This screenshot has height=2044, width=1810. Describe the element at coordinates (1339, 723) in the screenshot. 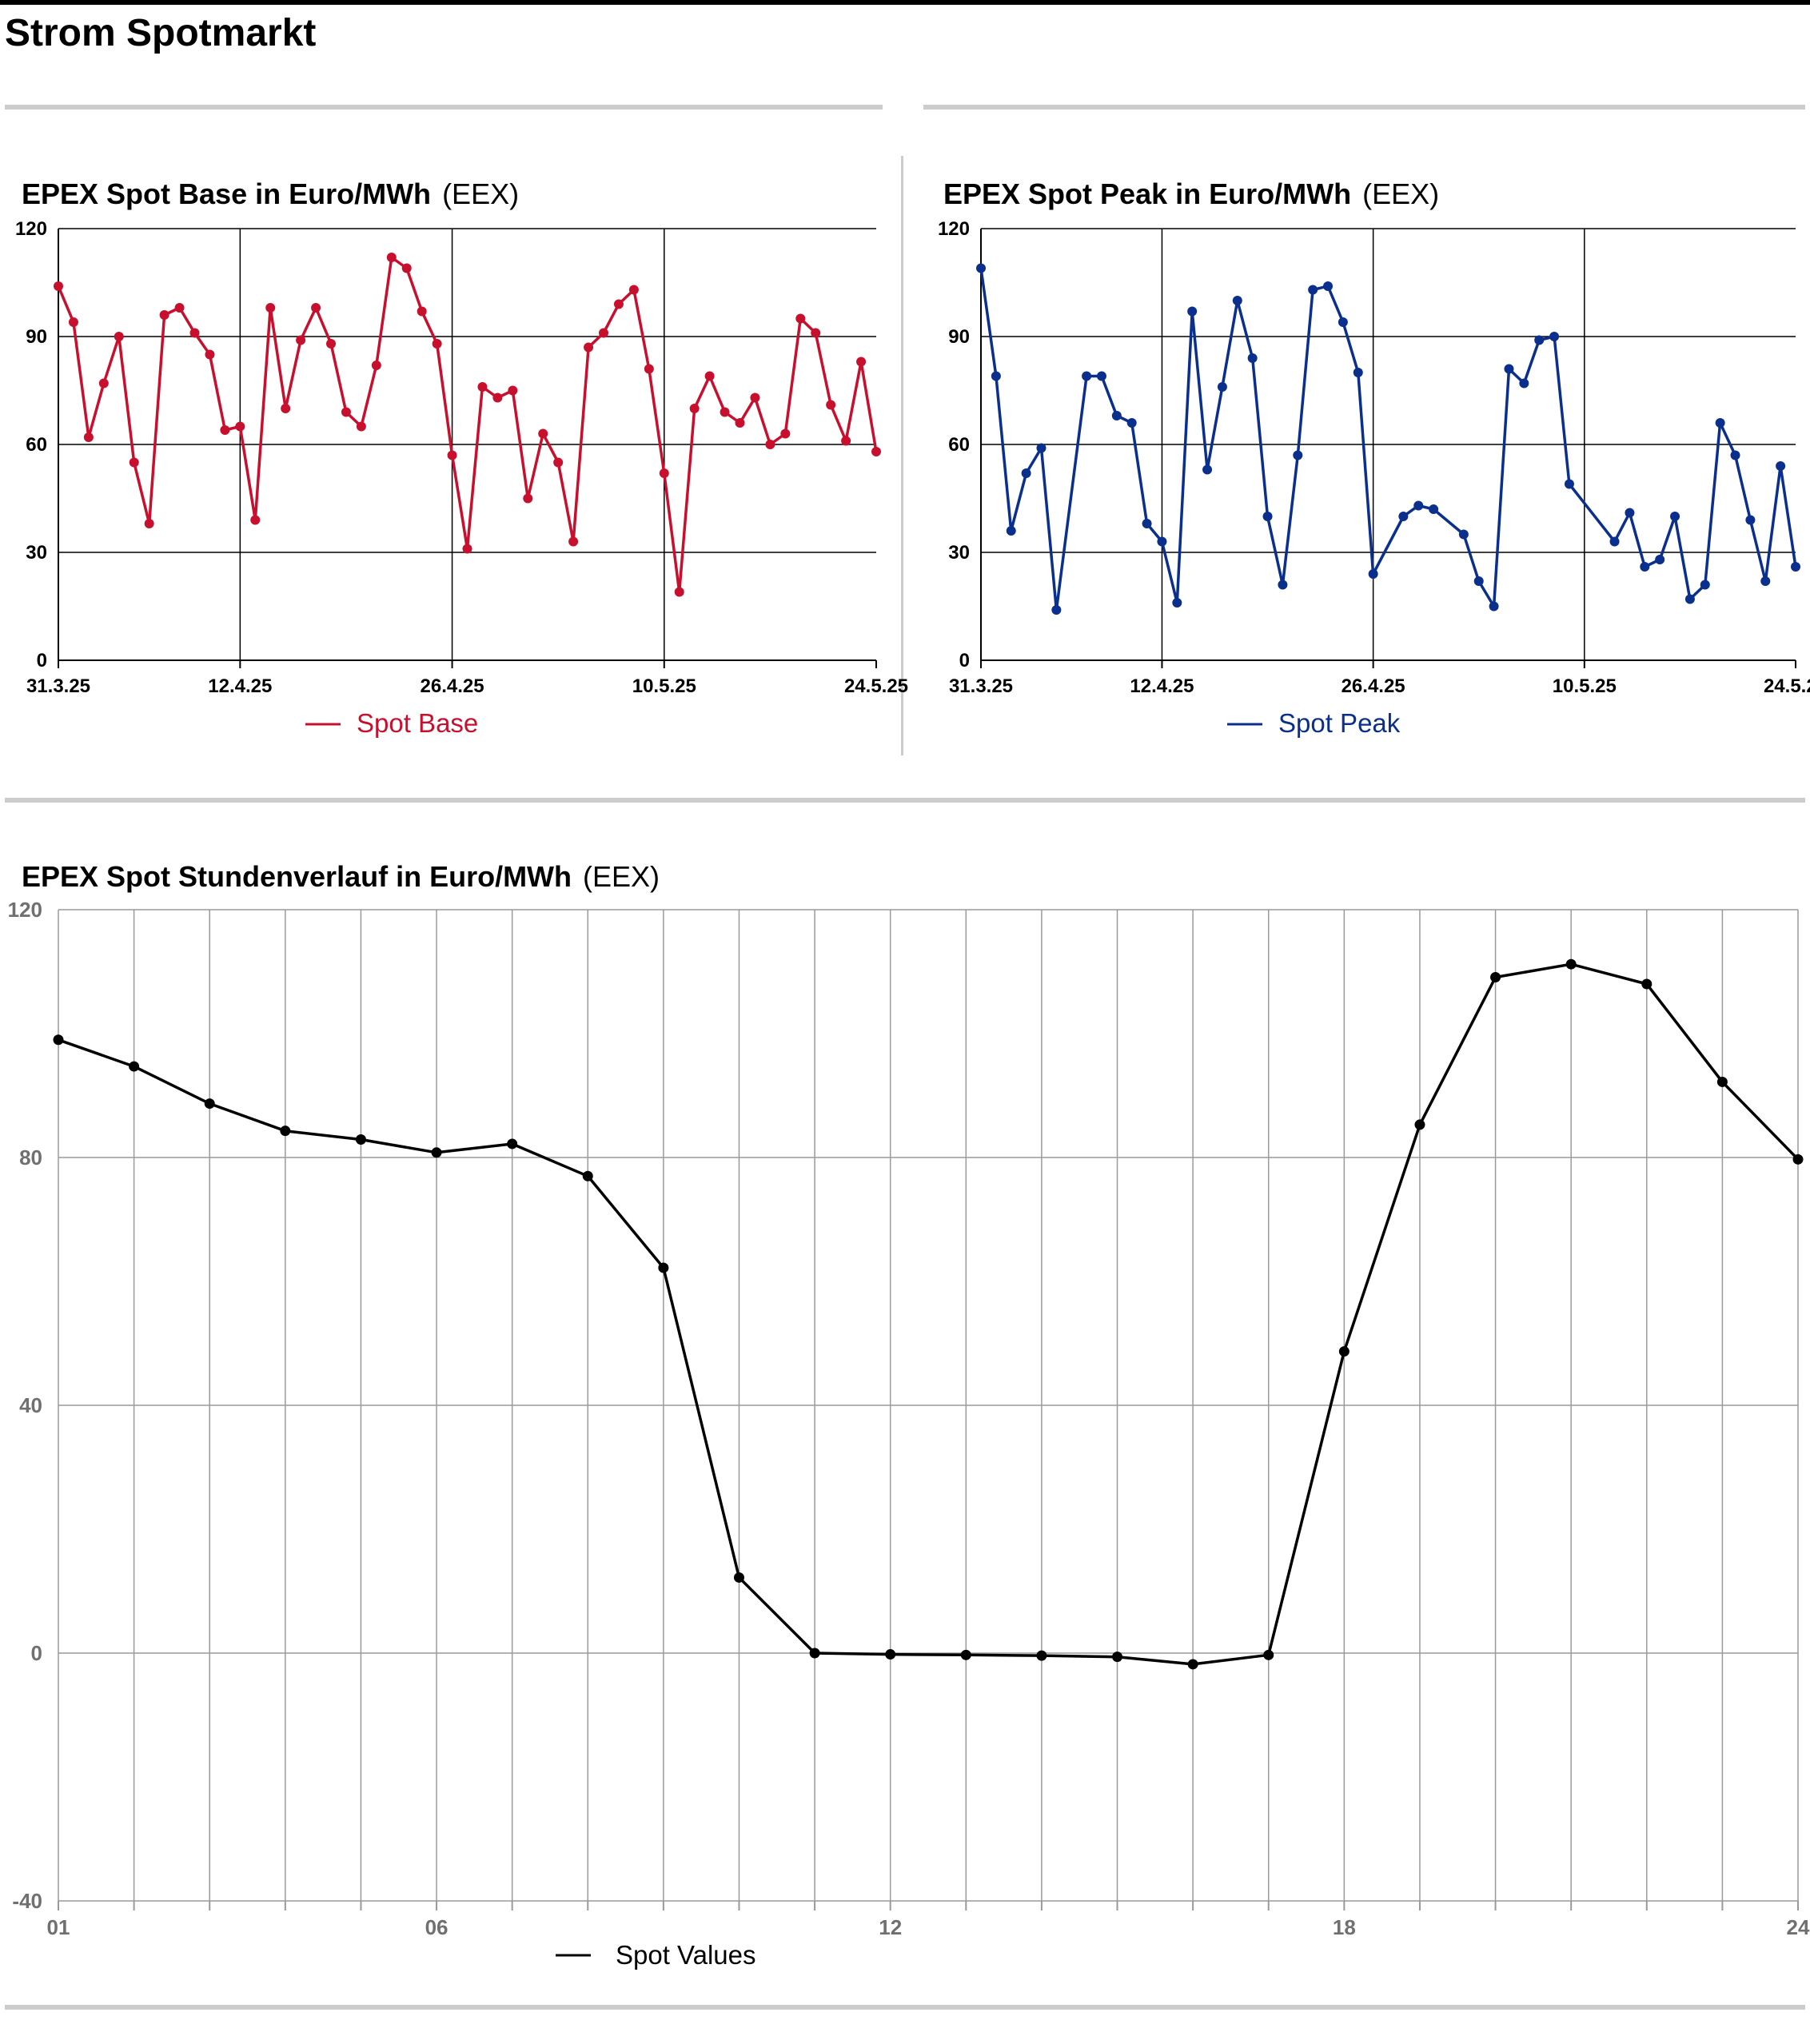

I see `legend-label: Spot Peak` at that location.